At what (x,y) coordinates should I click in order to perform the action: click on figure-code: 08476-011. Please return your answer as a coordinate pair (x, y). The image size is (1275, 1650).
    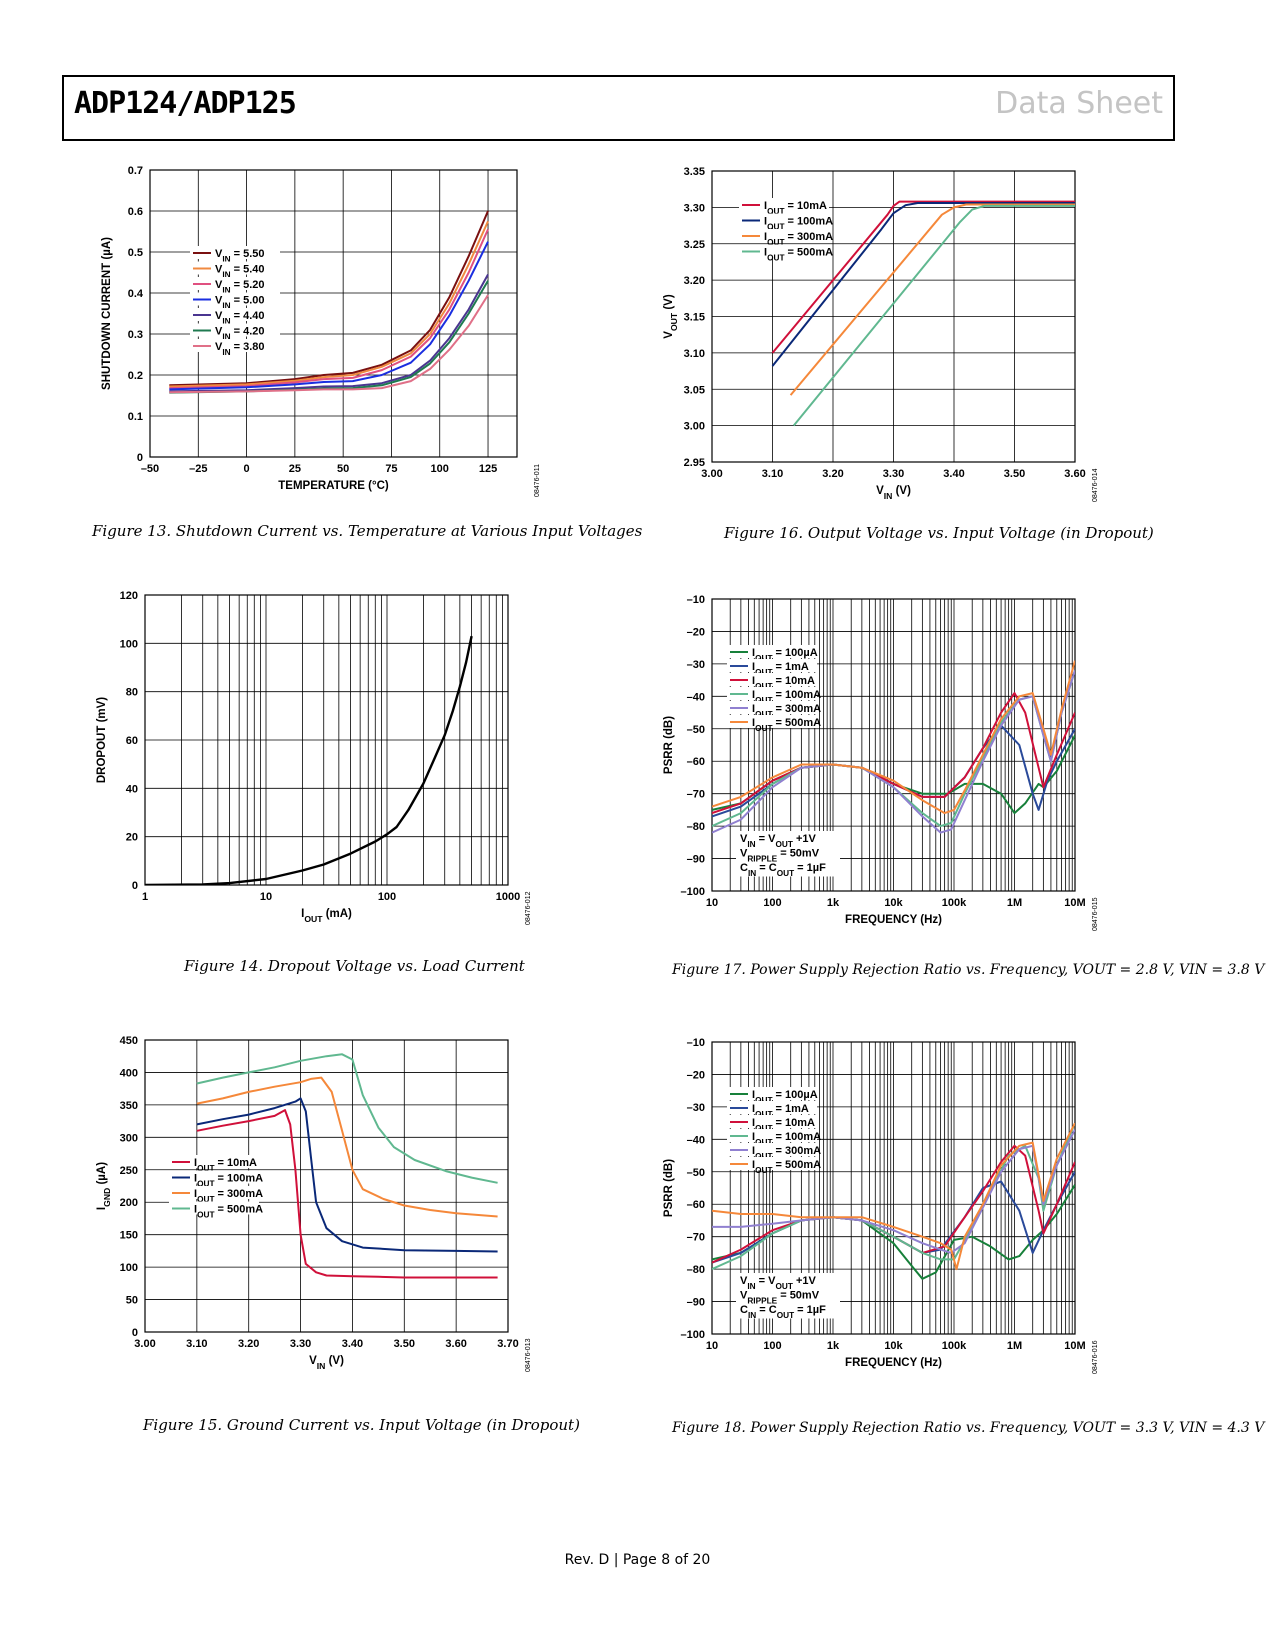
    Looking at the image, I should click on (537, 480).